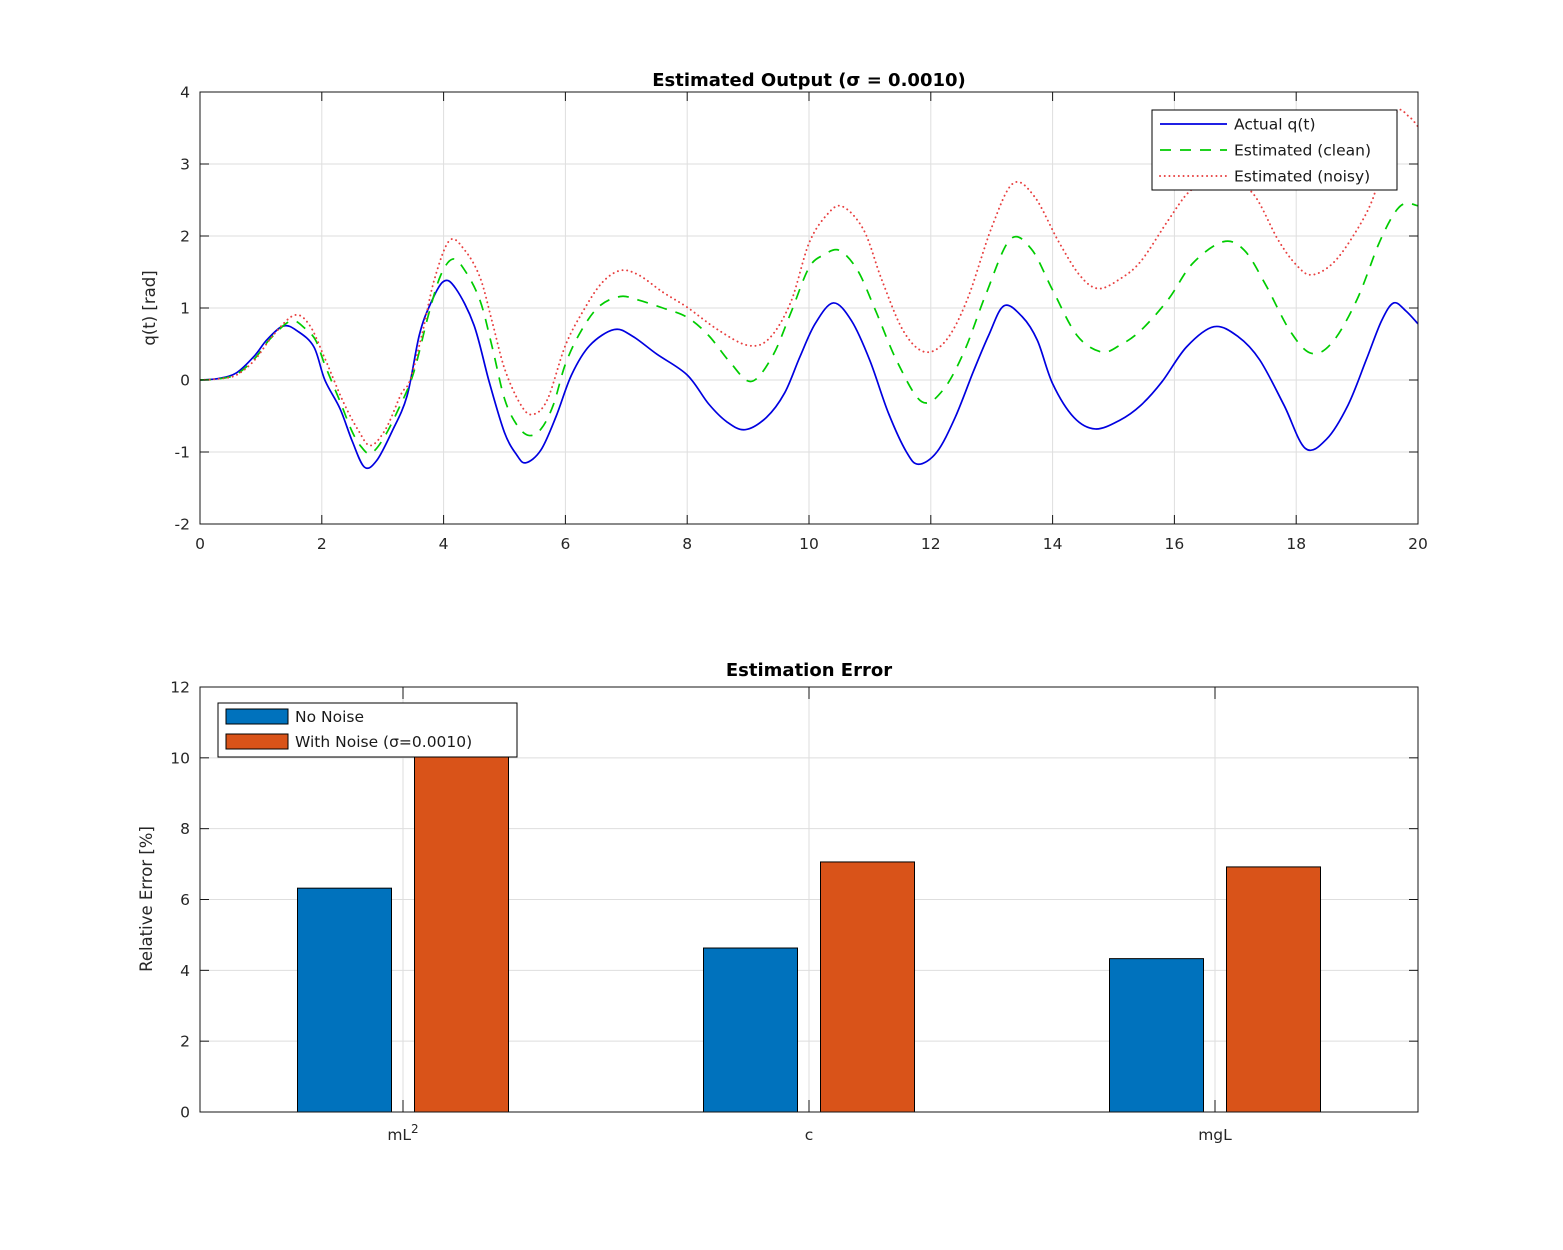 The width and height of the screenshot is (1563, 1250). What do you see at coordinates (1296, 544) in the screenshot?
I see `x-tick-label: 18` at bounding box center [1296, 544].